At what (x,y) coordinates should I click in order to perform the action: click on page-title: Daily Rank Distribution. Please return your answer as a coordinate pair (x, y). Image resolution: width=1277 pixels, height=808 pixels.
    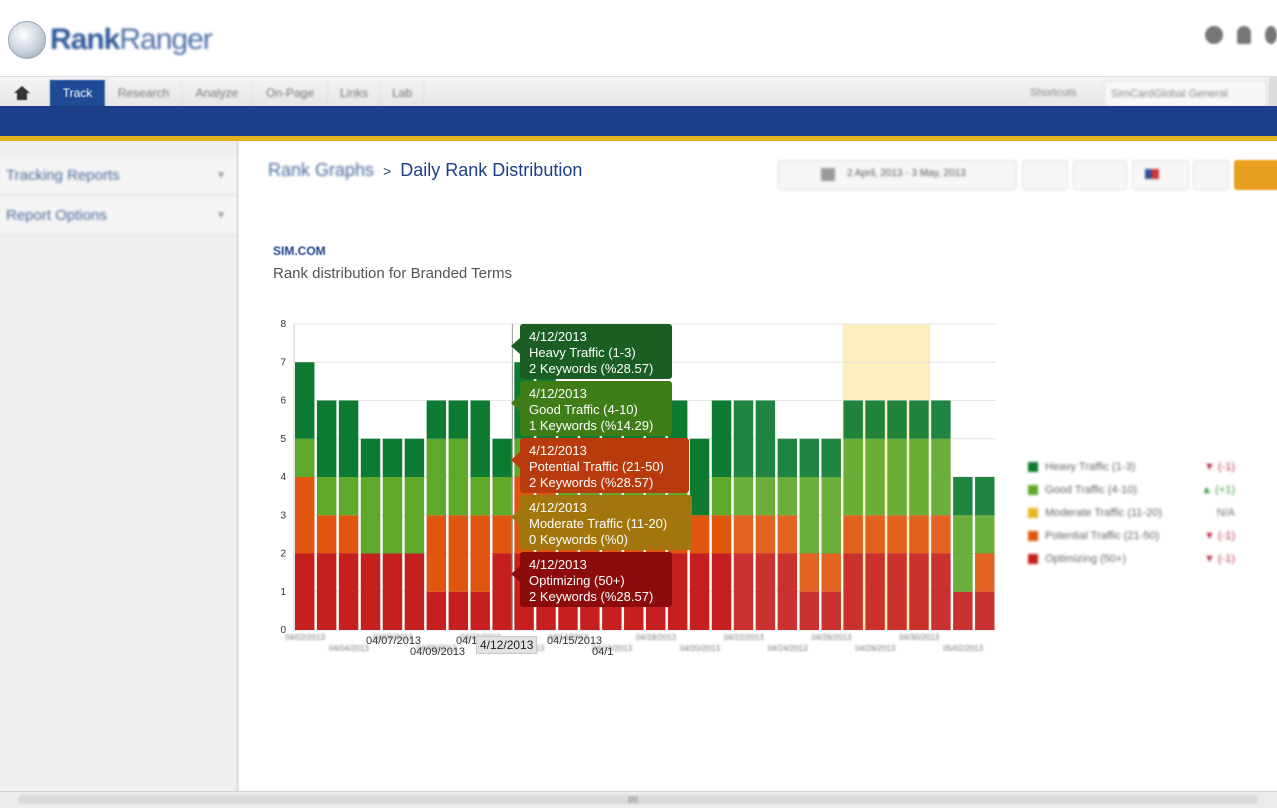
    Looking at the image, I should click on (491, 170).